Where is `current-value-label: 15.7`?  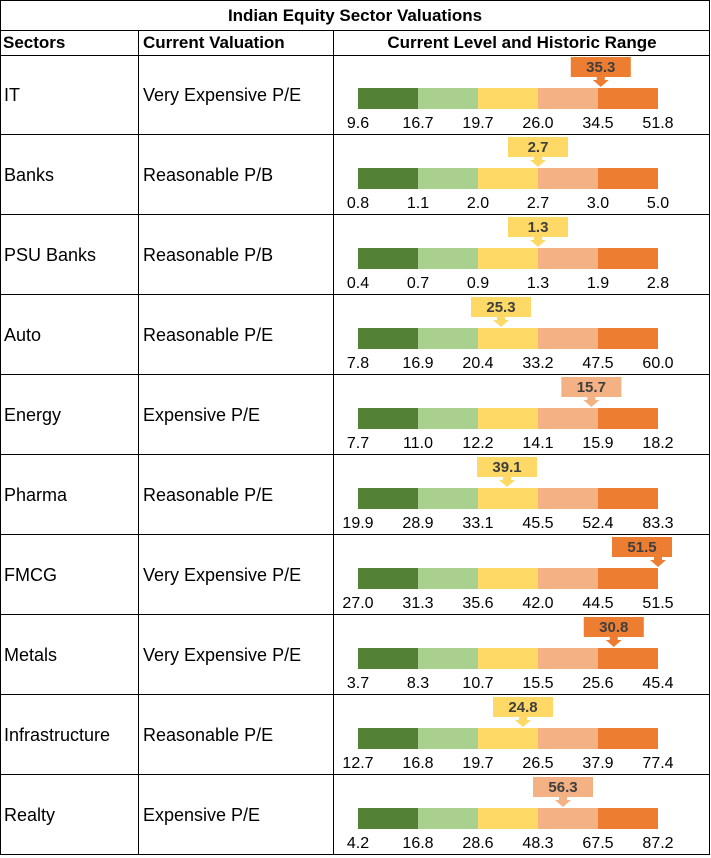 current-value-label: 15.7 is located at coordinates (591, 387).